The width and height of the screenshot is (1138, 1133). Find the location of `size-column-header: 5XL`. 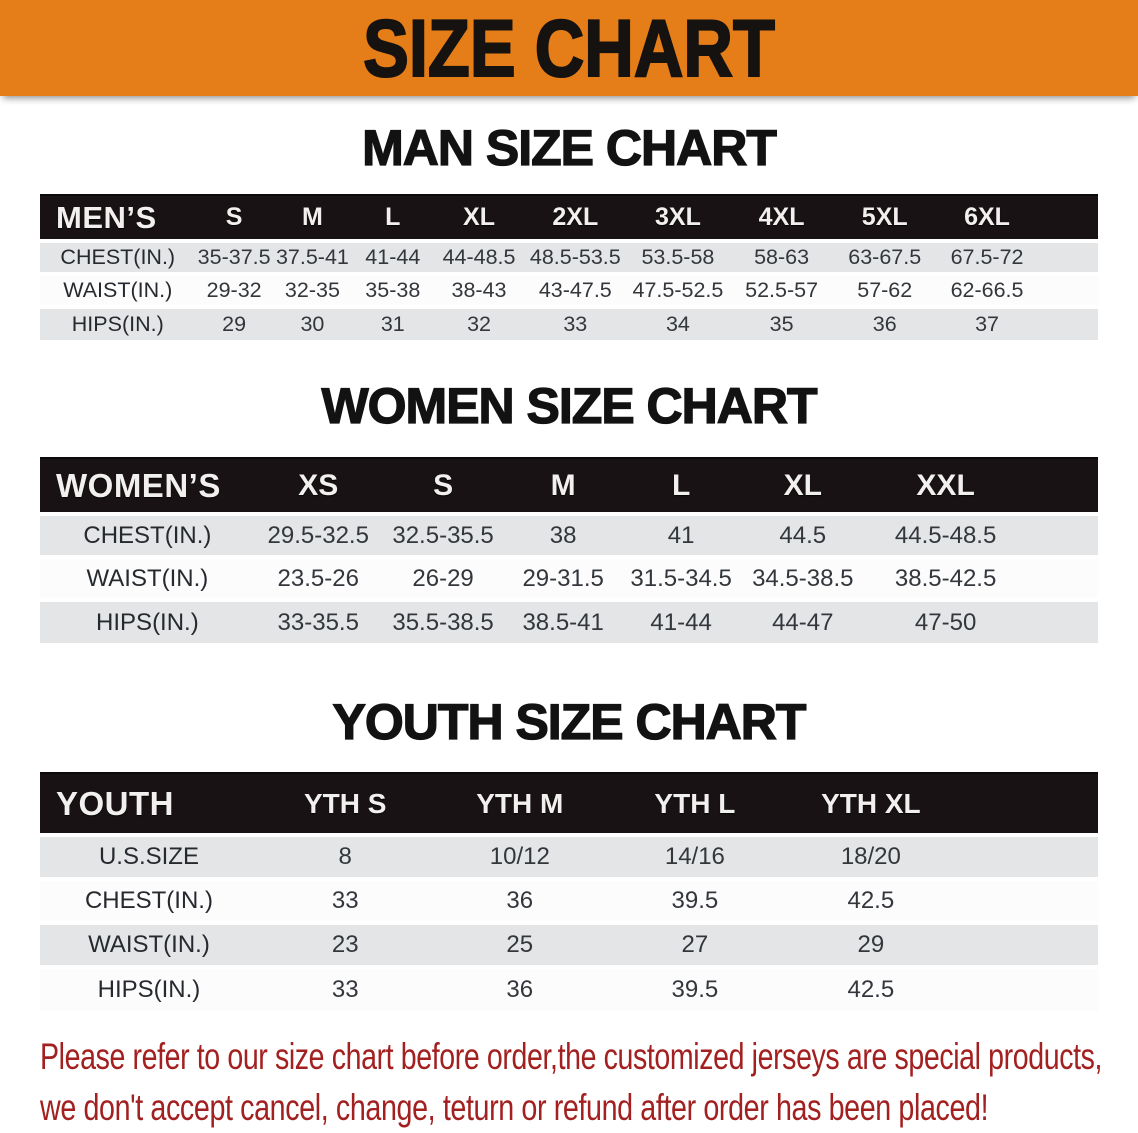

size-column-header: 5XL is located at coordinates (885, 218).